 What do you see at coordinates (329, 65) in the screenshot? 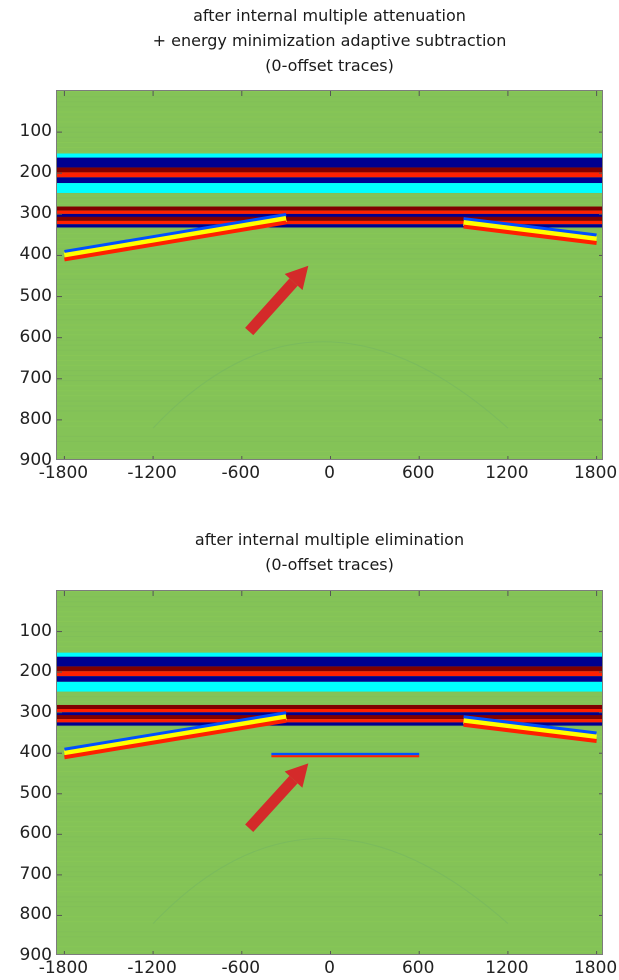
I see `chart-title-line-3: (0-offset traces)` at bounding box center [329, 65].